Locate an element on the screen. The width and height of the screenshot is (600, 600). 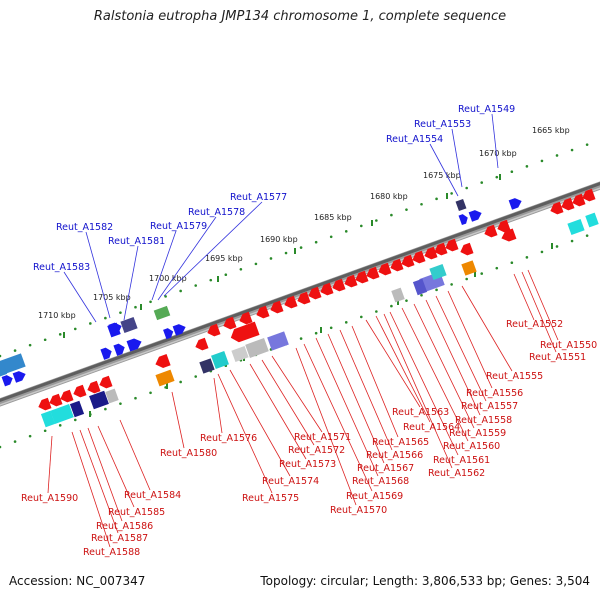
gene-label-top: Reut_A1578 is located at coordinates (216, 212).